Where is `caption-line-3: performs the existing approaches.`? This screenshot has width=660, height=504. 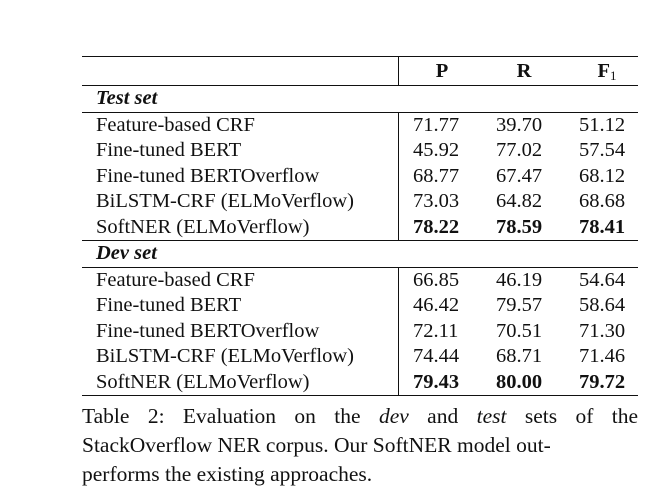 caption-line-3: performs the existing approaches. is located at coordinates (227, 474).